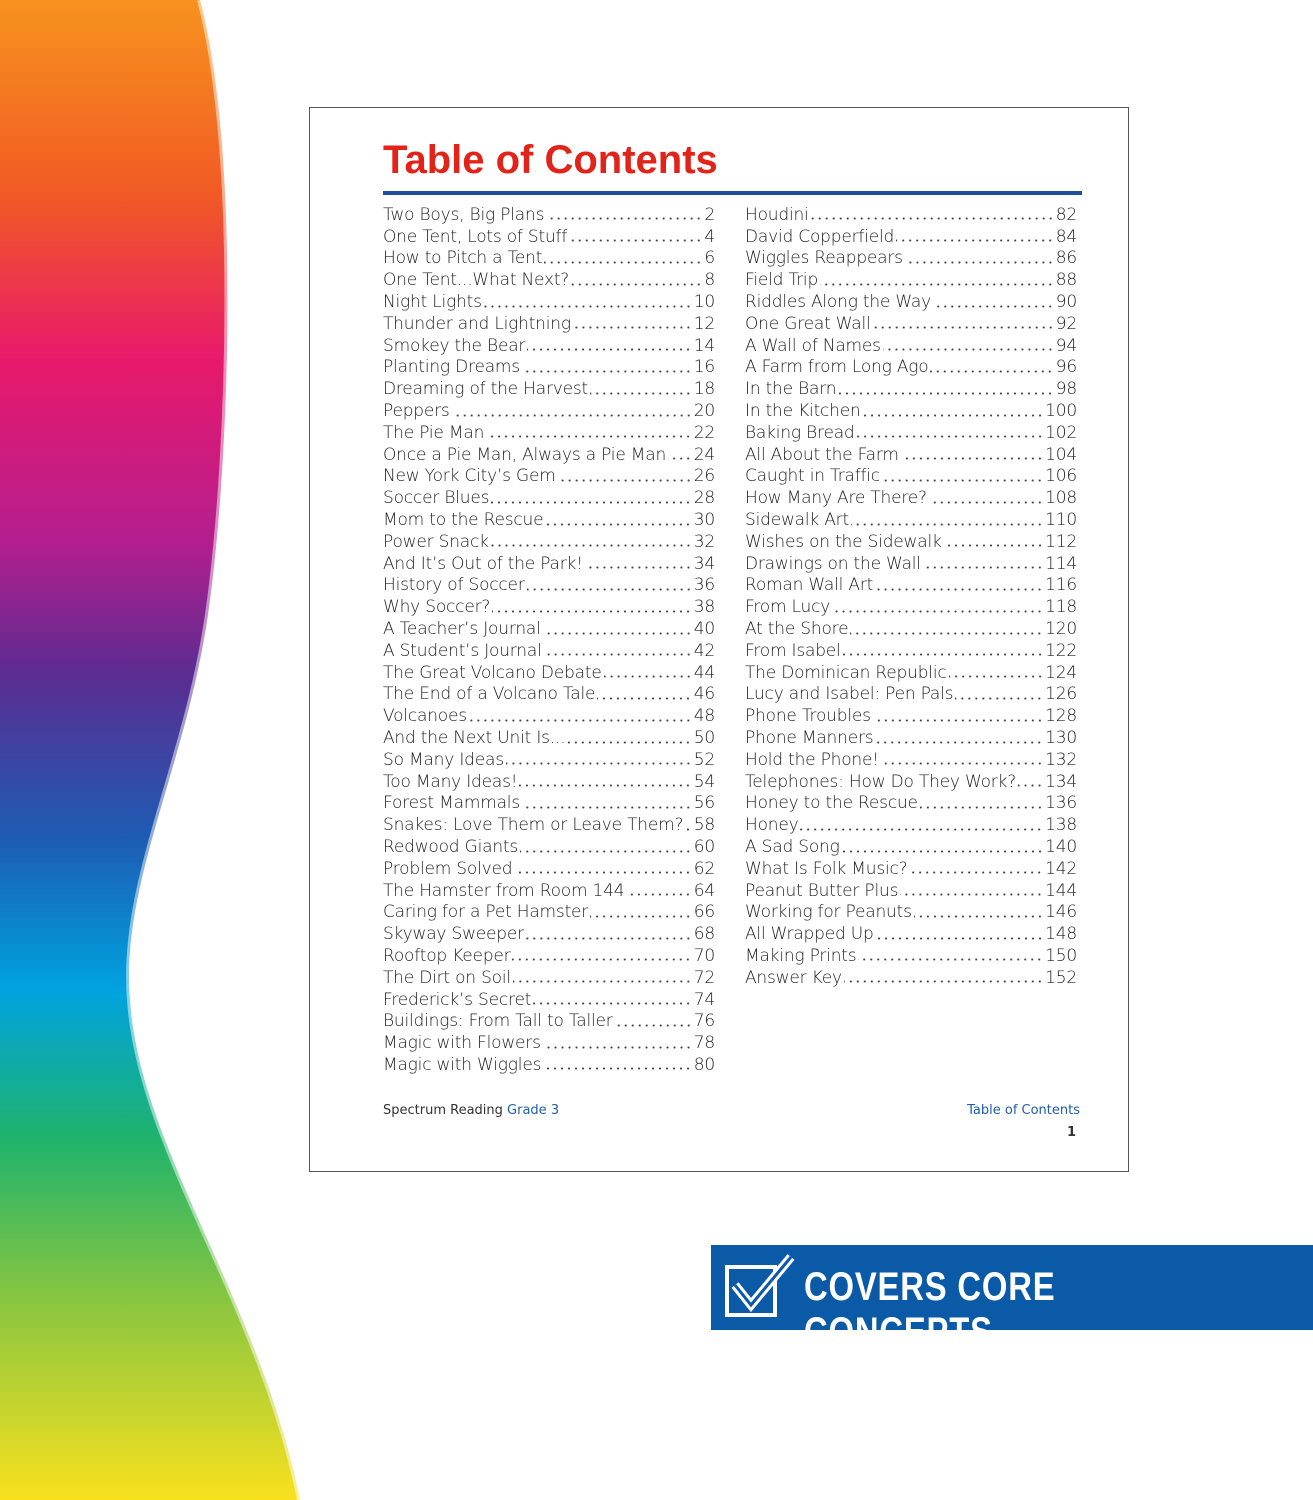  I want to click on toc-entry: The Great Volcano Debate 44, so click(549, 673).